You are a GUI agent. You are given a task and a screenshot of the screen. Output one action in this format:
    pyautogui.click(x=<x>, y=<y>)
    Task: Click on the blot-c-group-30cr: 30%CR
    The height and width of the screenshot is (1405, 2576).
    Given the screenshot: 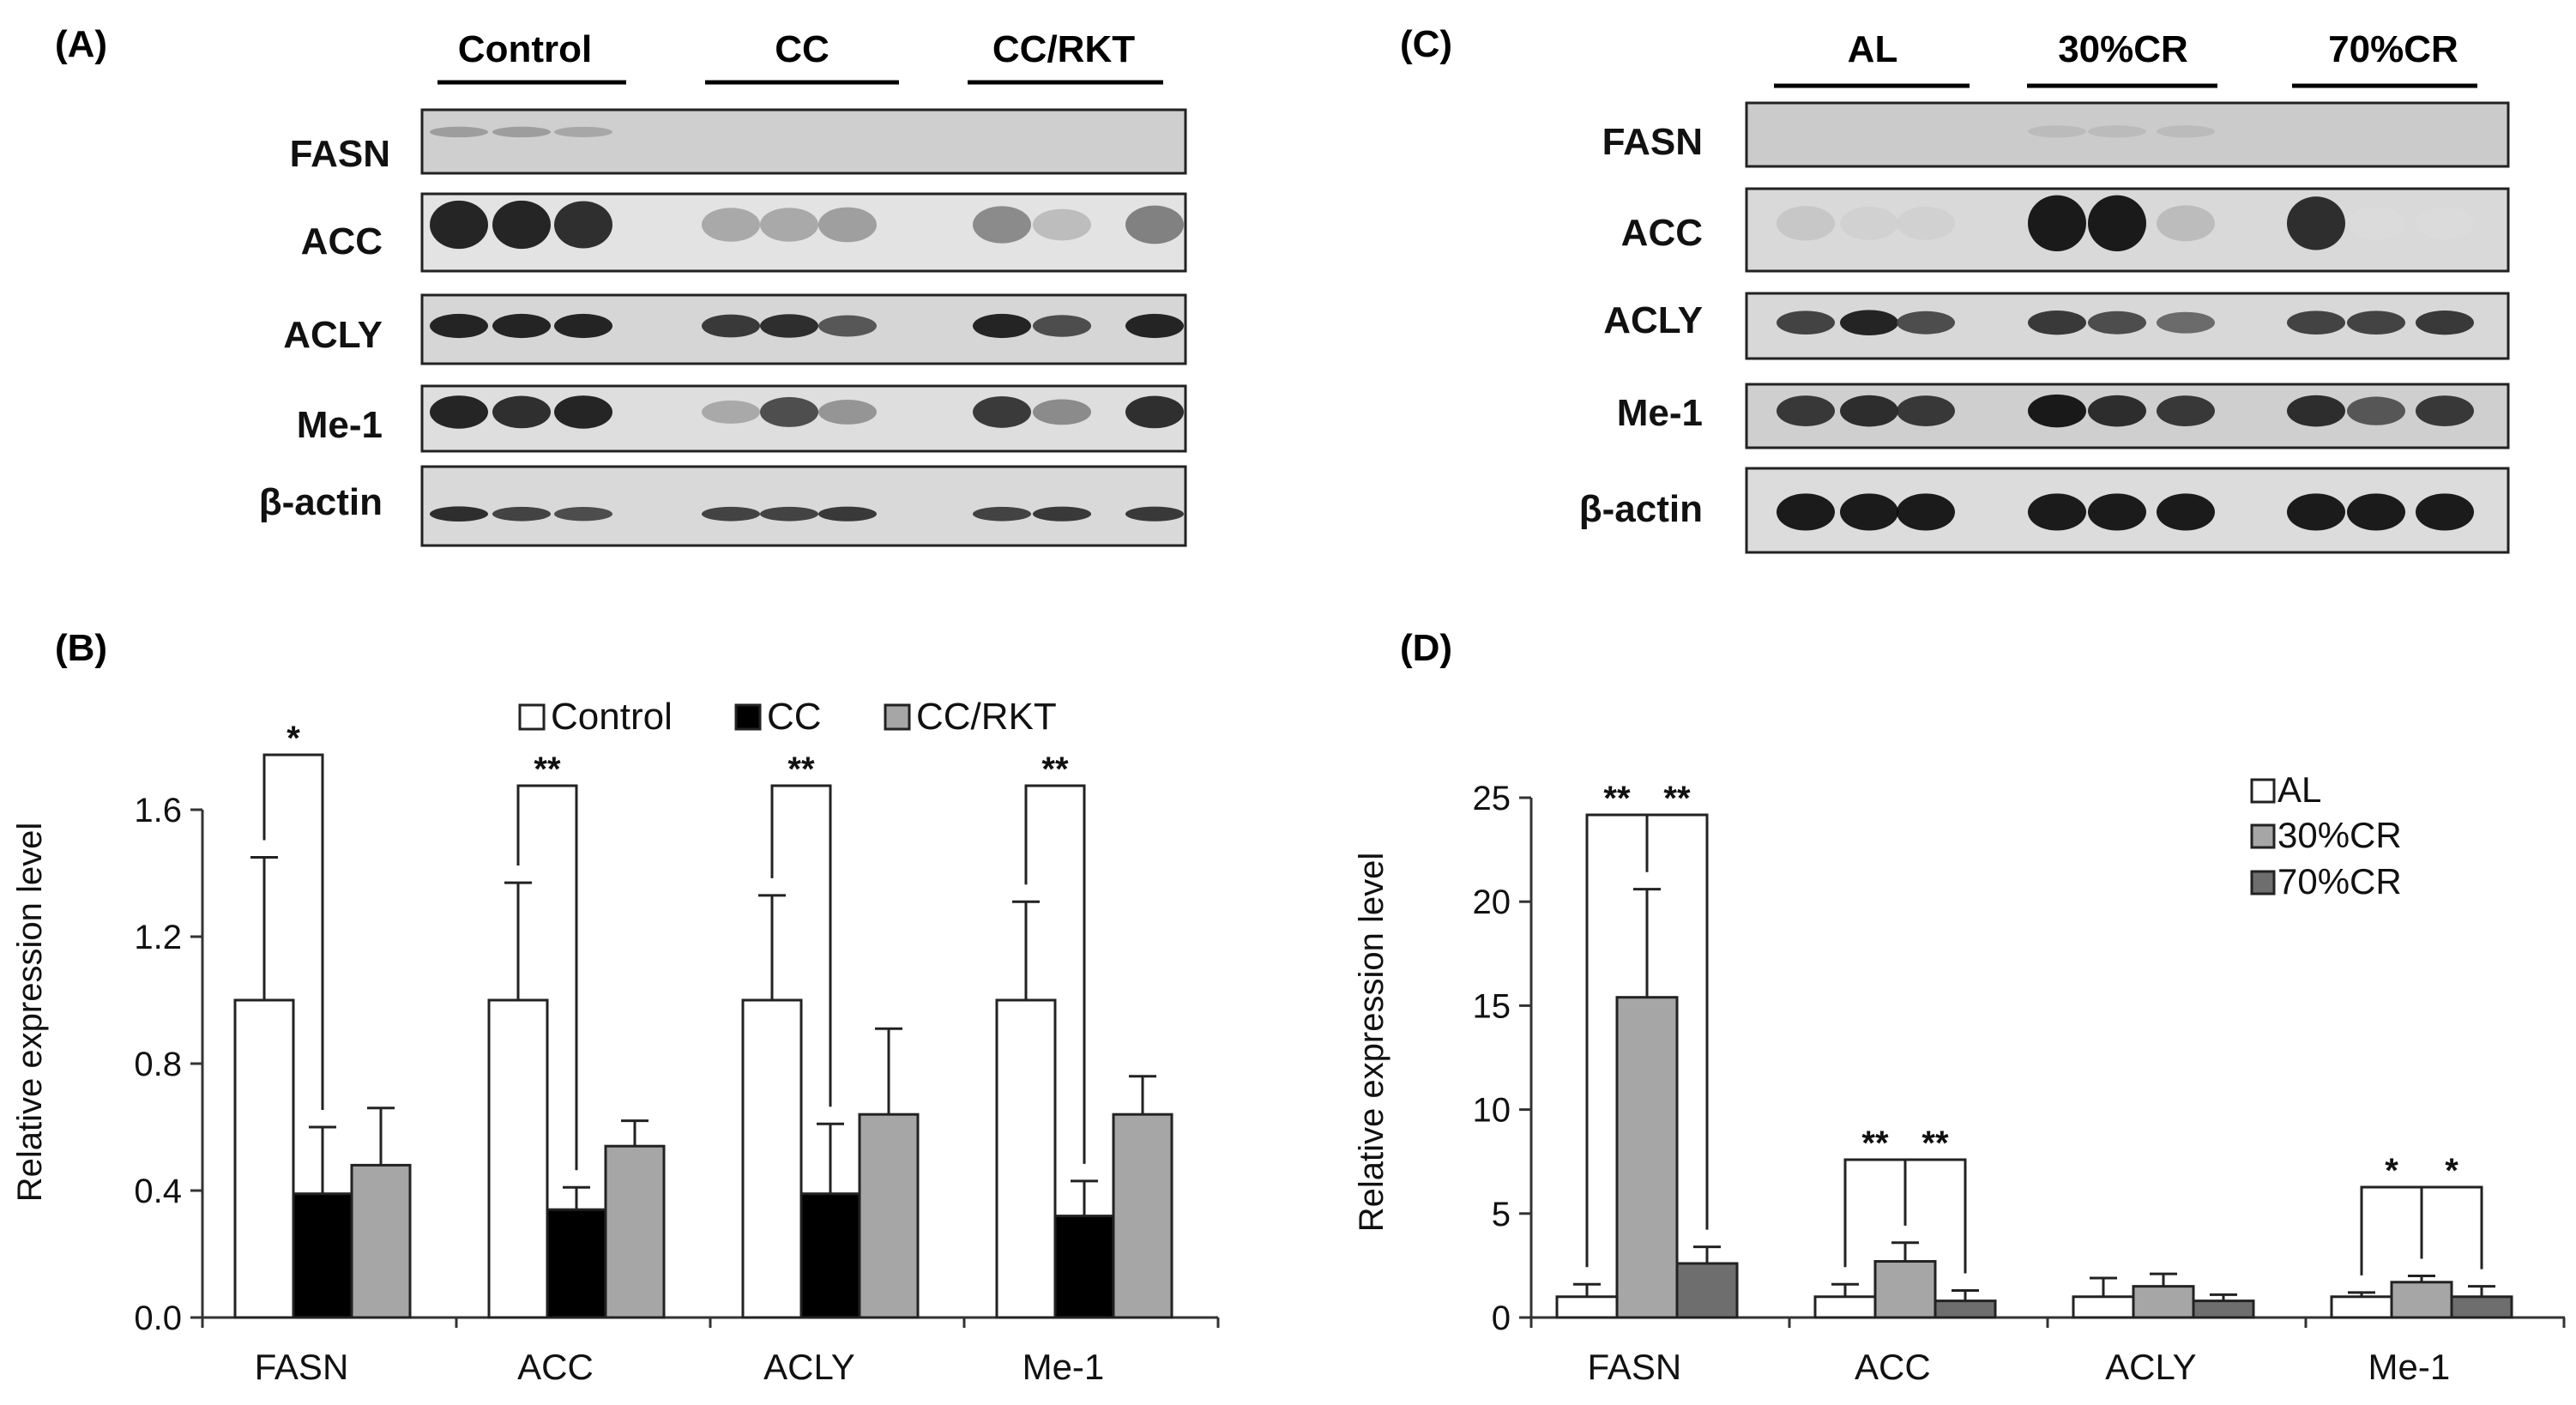 What is the action you would take?
    pyautogui.click(x=2123, y=49)
    